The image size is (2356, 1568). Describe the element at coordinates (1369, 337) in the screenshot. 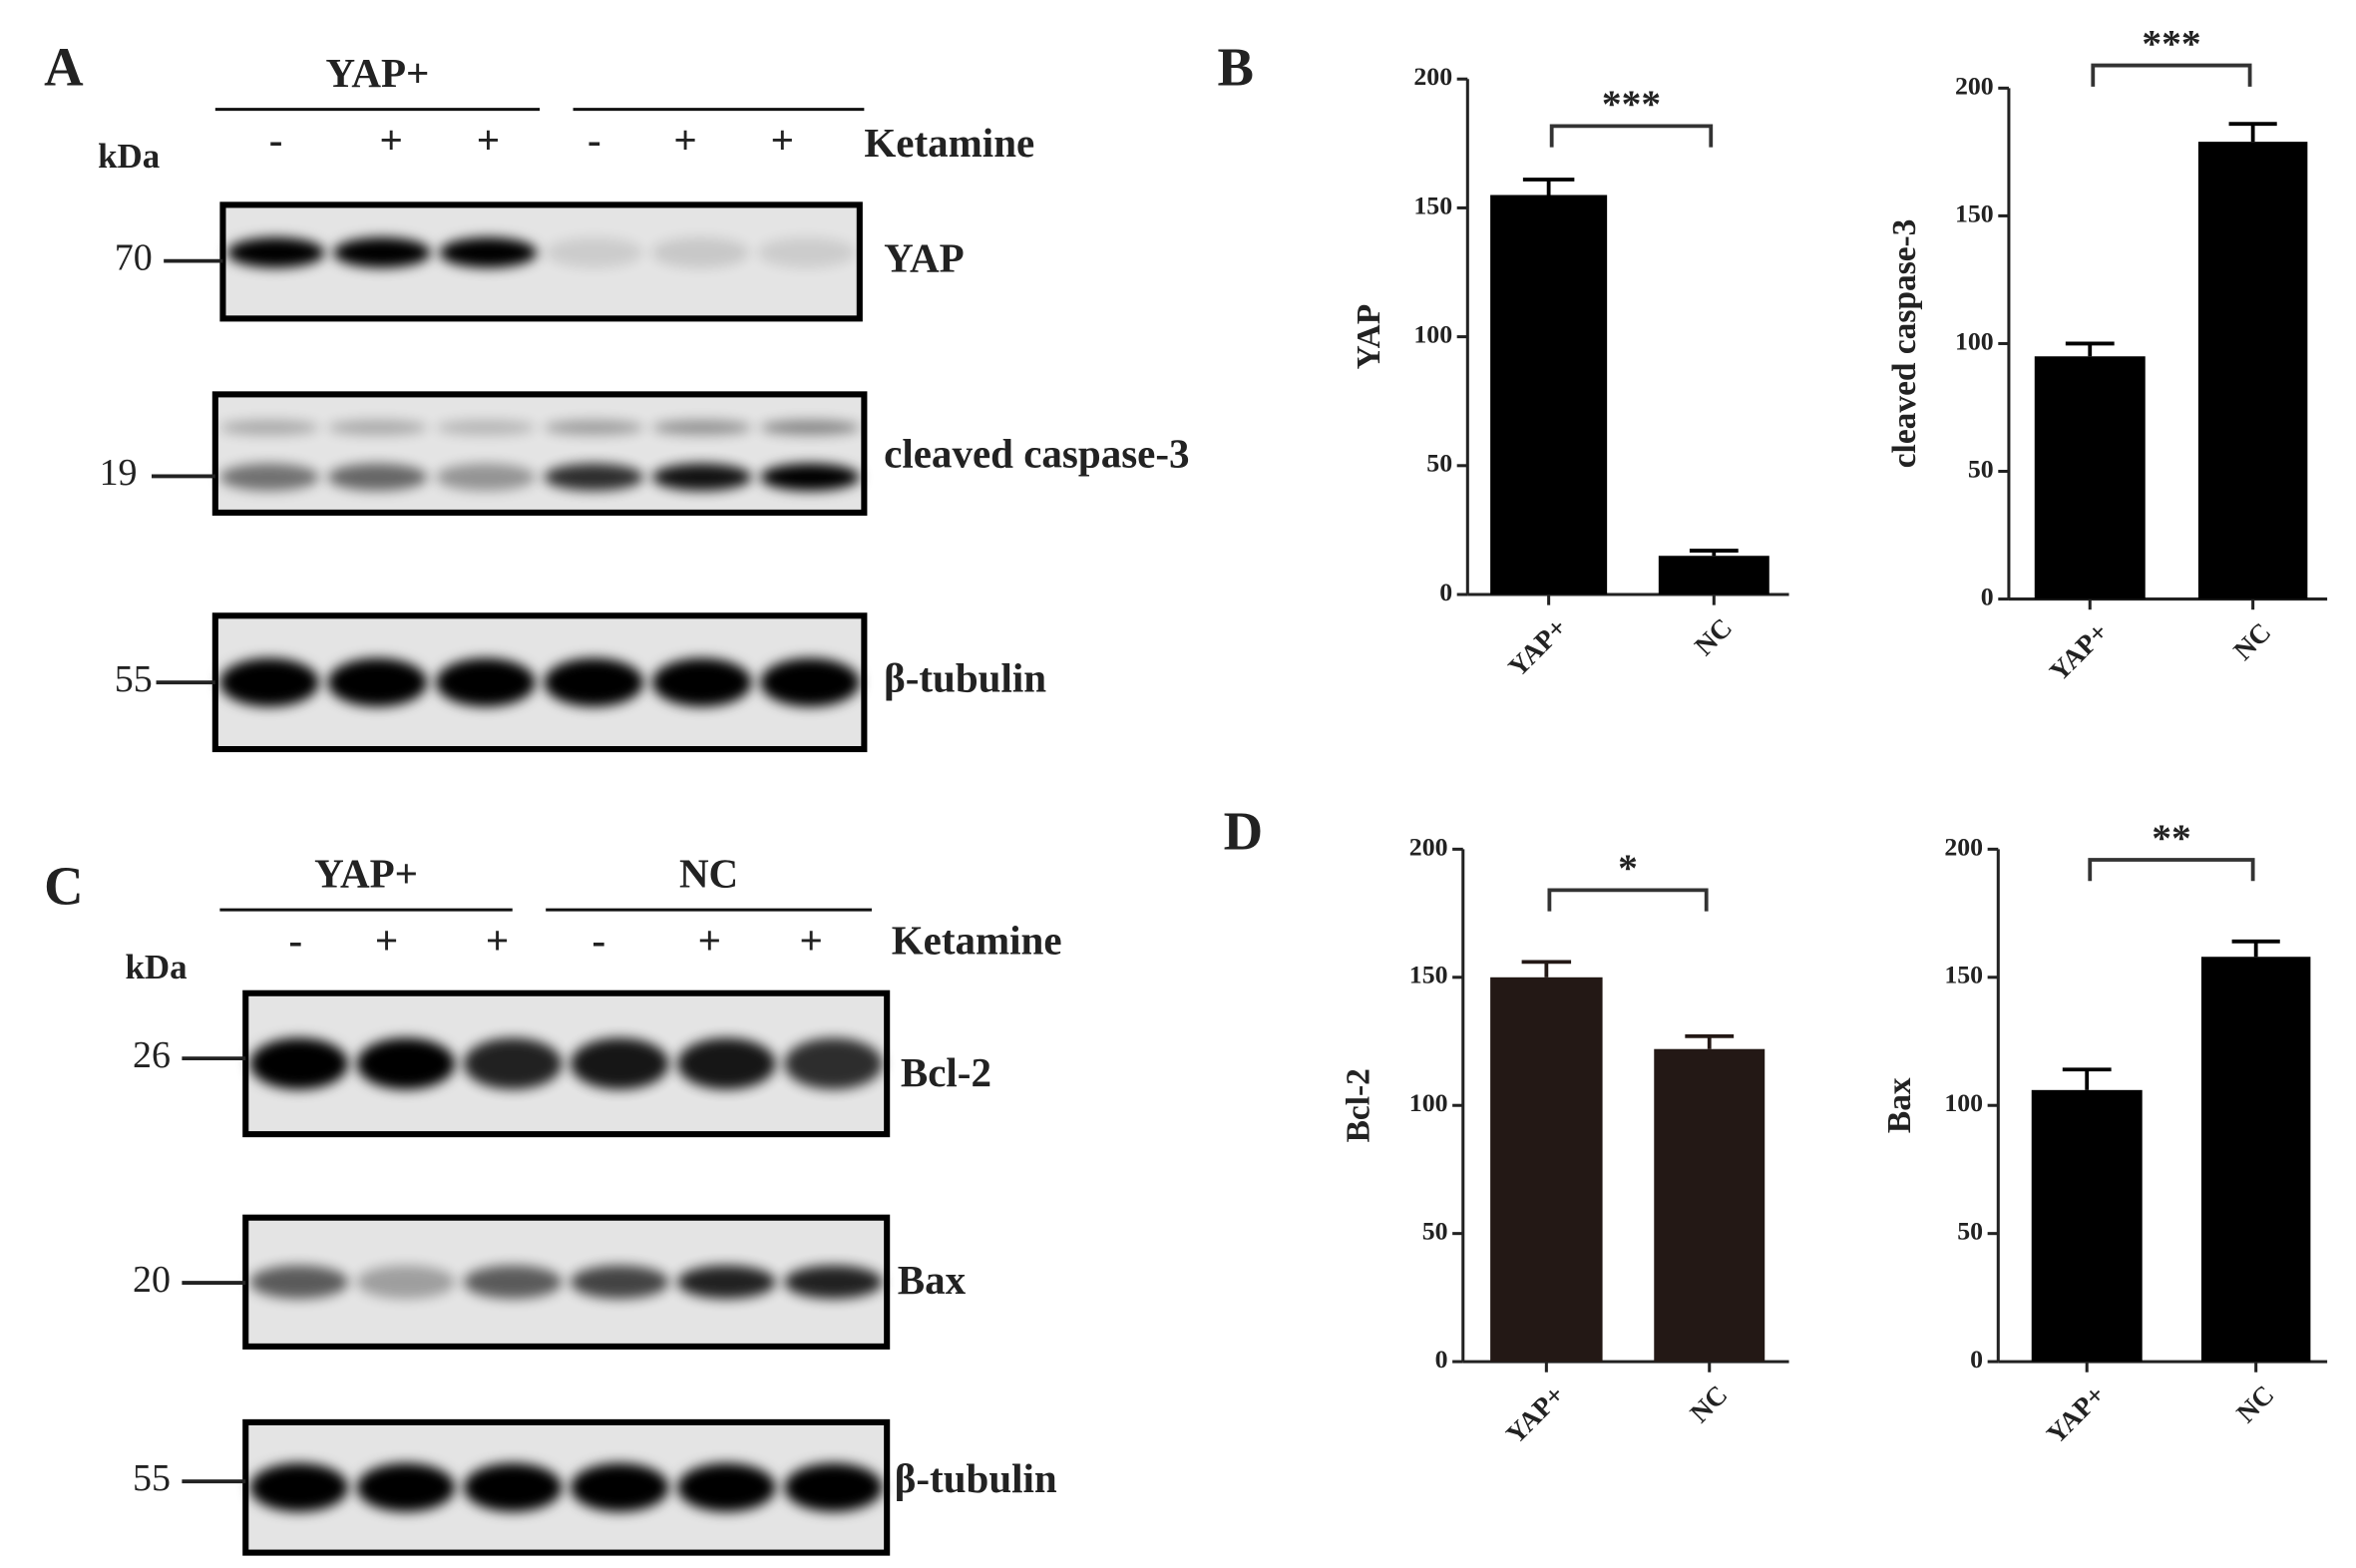

I see `y-axis-title: YAP` at that location.